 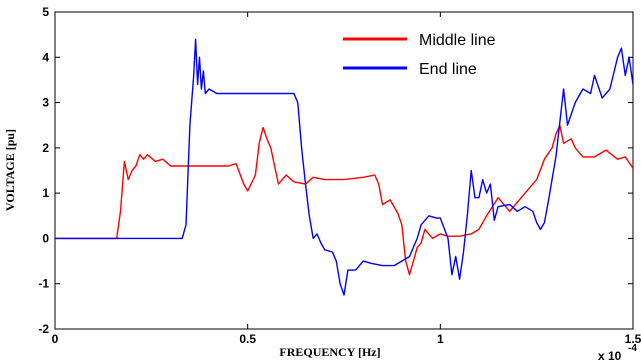 I want to click on x-axis-multiplier-exponent: -4, so click(x=632, y=348).